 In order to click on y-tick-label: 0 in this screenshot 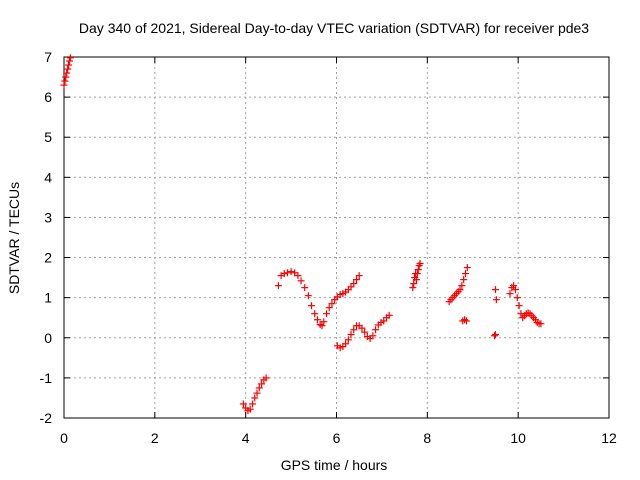, I will do `click(48, 338)`.